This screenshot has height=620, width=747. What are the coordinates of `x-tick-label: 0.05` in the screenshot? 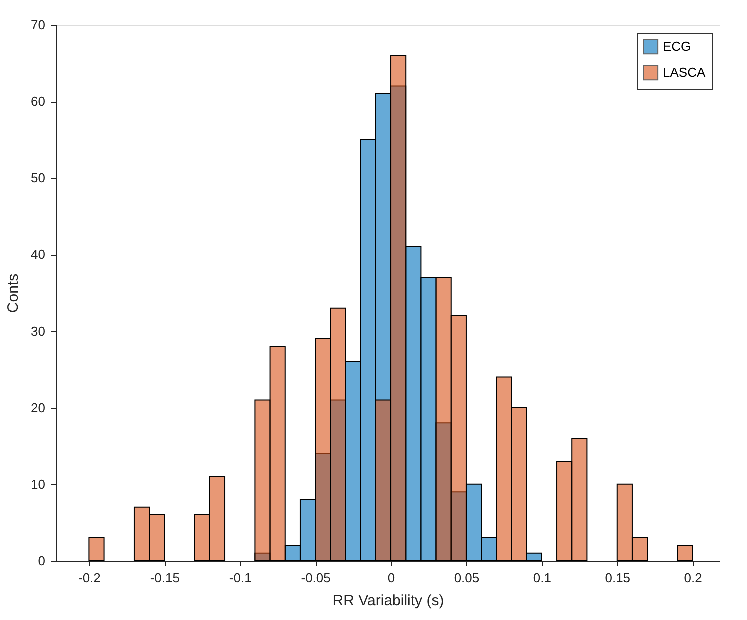 It's located at (467, 578).